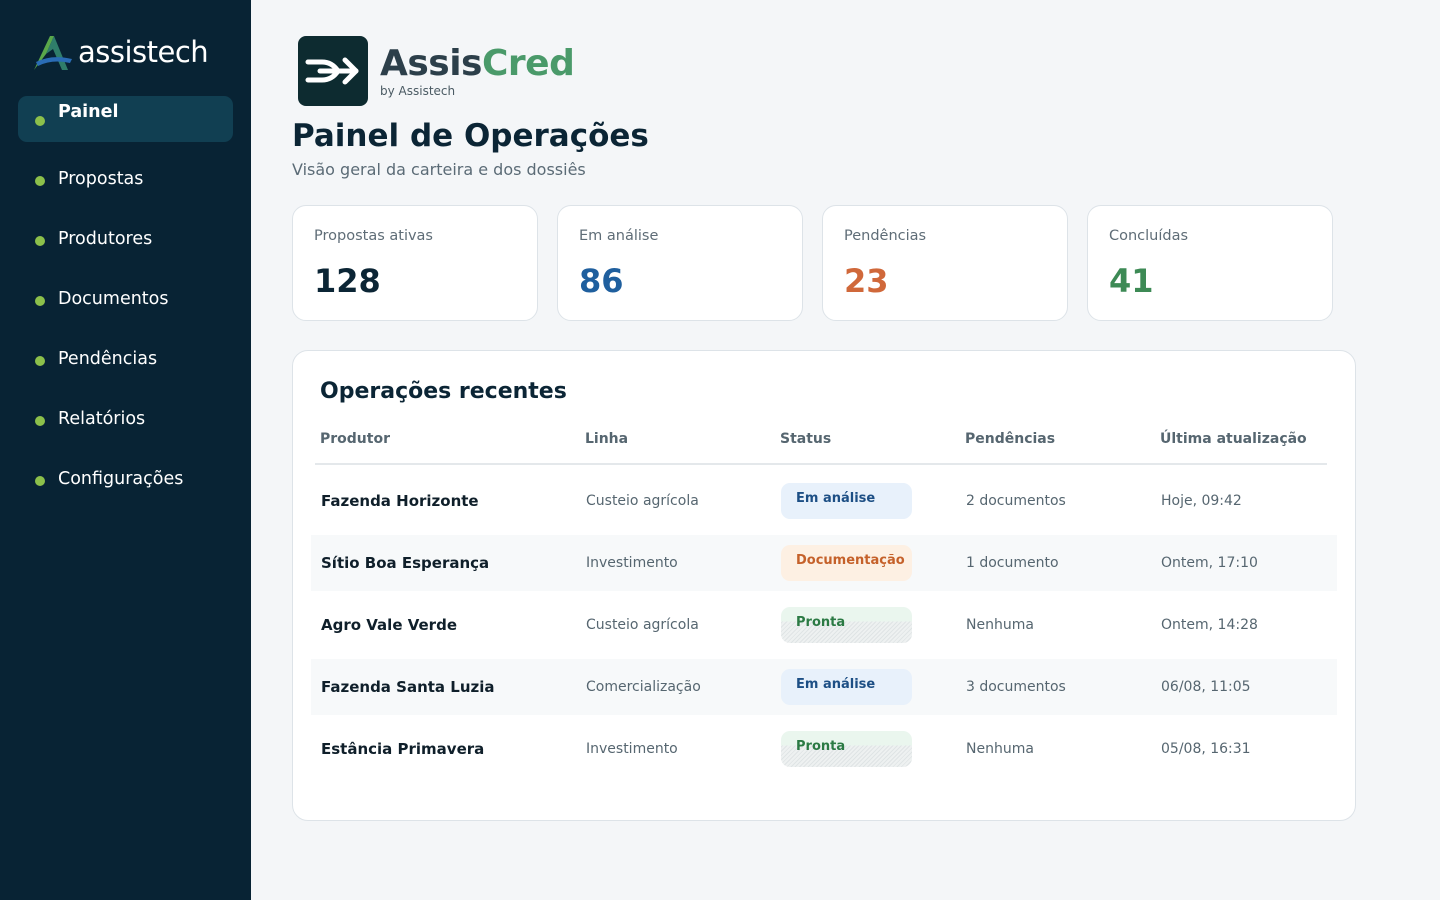 The height and width of the screenshot is (900, 1440). What do you see at coordinates (643, 687) in the screenshot?
I see `cell-linha: Comercialização` at bounding box center [643, 687].